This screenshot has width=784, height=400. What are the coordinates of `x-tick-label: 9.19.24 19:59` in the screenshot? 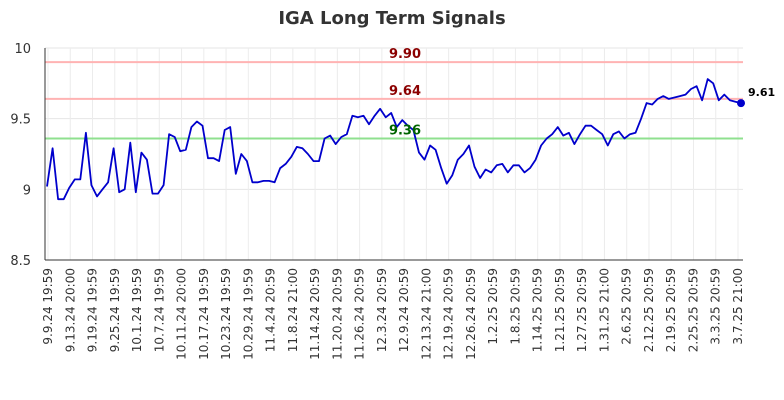 It's located at (93, 310).